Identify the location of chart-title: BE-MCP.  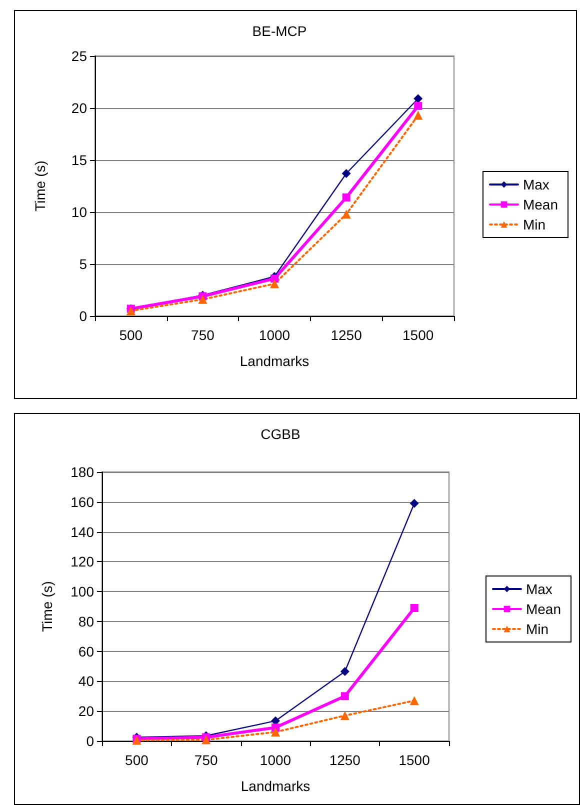
(279, 31).